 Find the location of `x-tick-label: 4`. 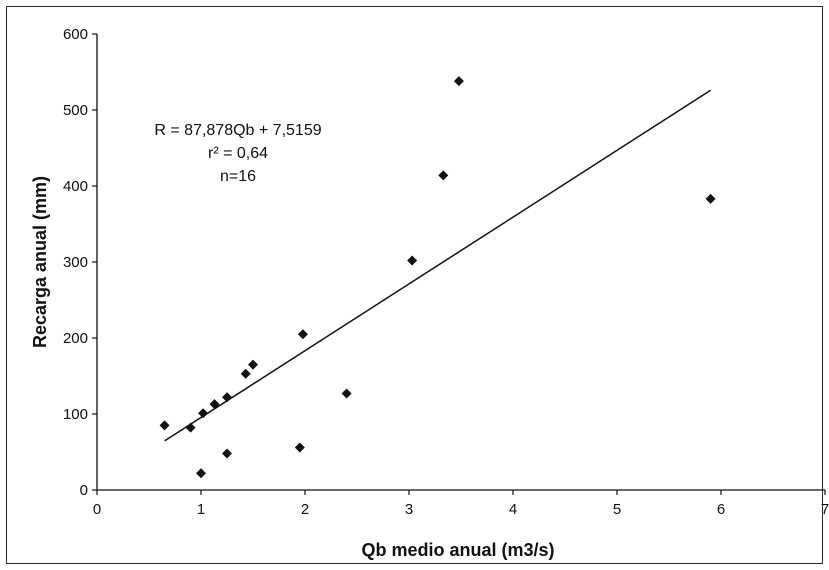

x-tick-label: 4 is located at coordinates (513, 509).